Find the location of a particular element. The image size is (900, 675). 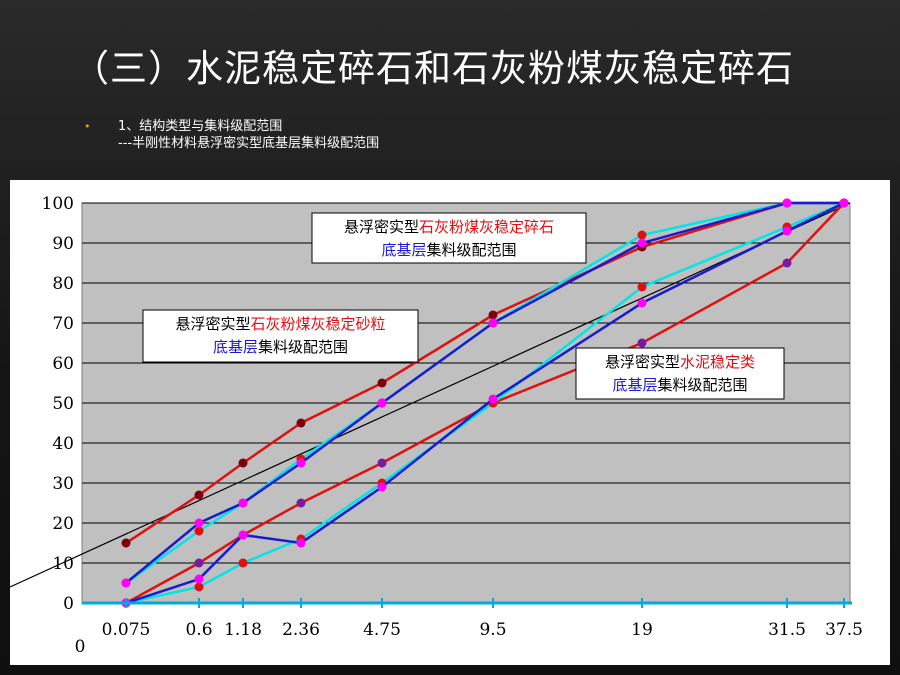

y-tick-label: 30 is located at coordinates (63, 484).